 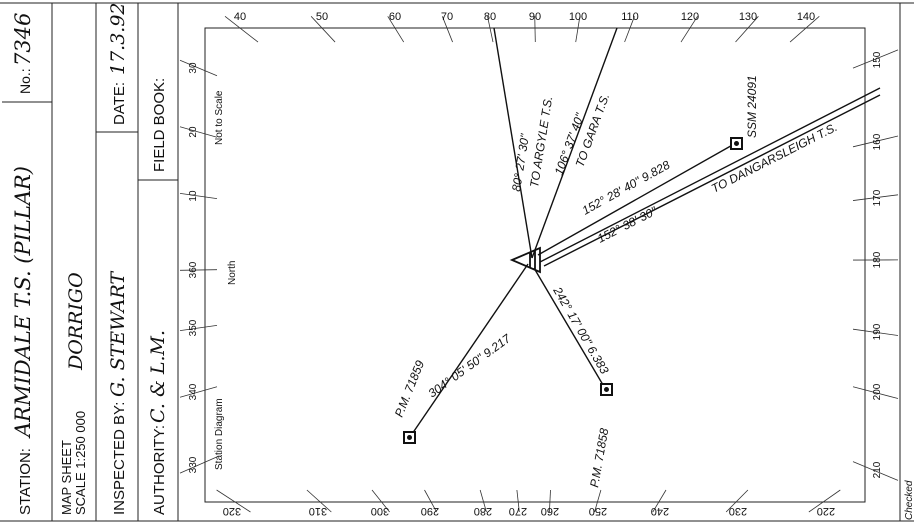 I want to click on ssm-target: SSM 24091, so click(x=752, y=106).